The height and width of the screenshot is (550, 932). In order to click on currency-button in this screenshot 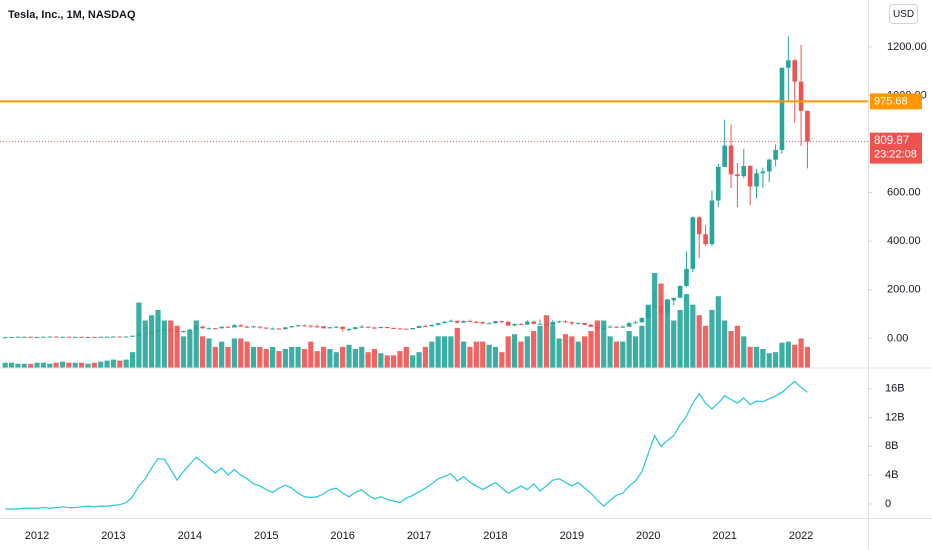, I will do `click(903, 14)`.